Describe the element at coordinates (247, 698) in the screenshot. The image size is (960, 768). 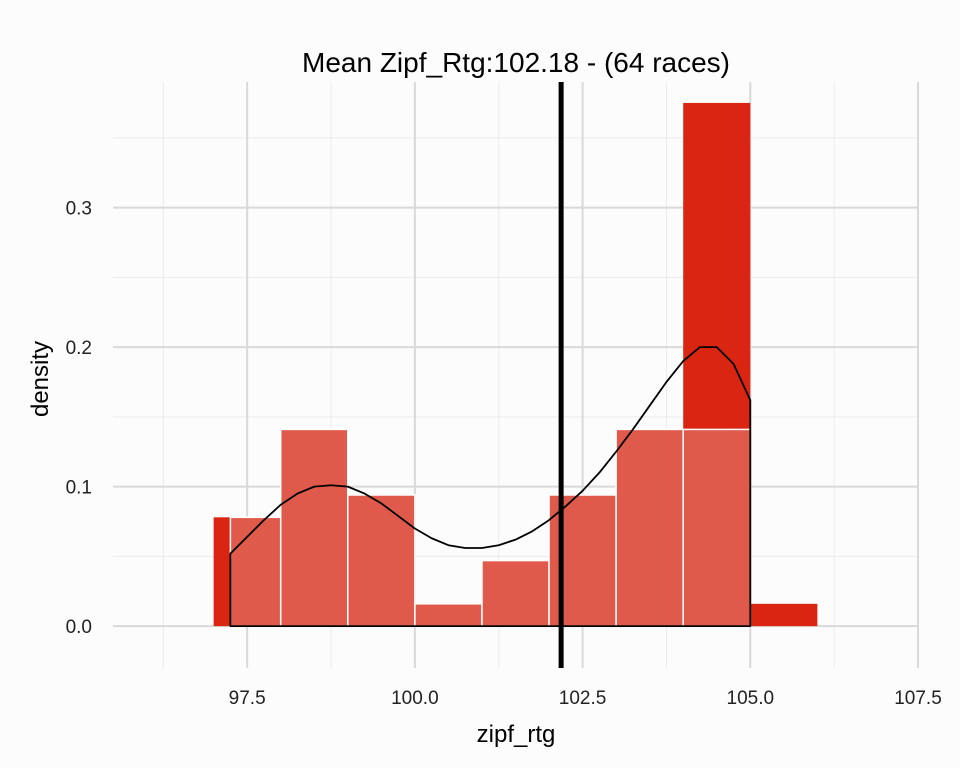
I see `x-tick-label: 97.5` at that location.